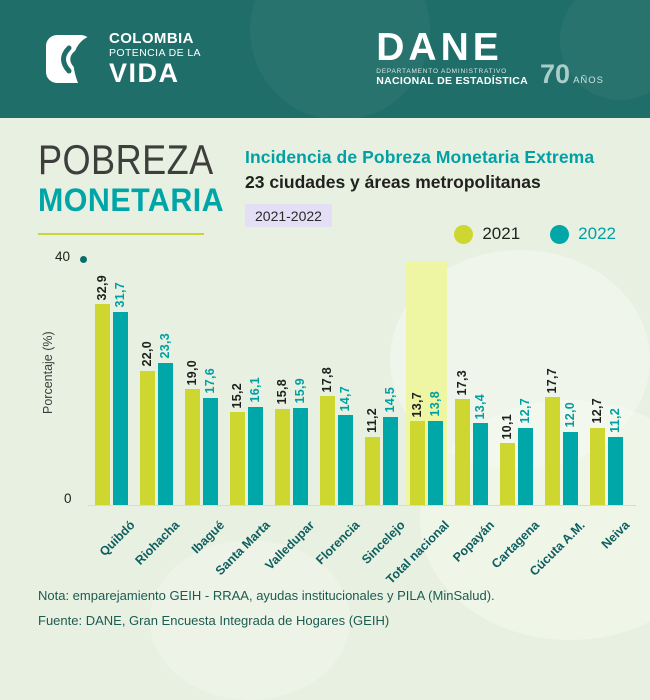 This screenshot has height=700, width=650. I want to click on report-title-line2: MONETARIA, so click(131, 200).